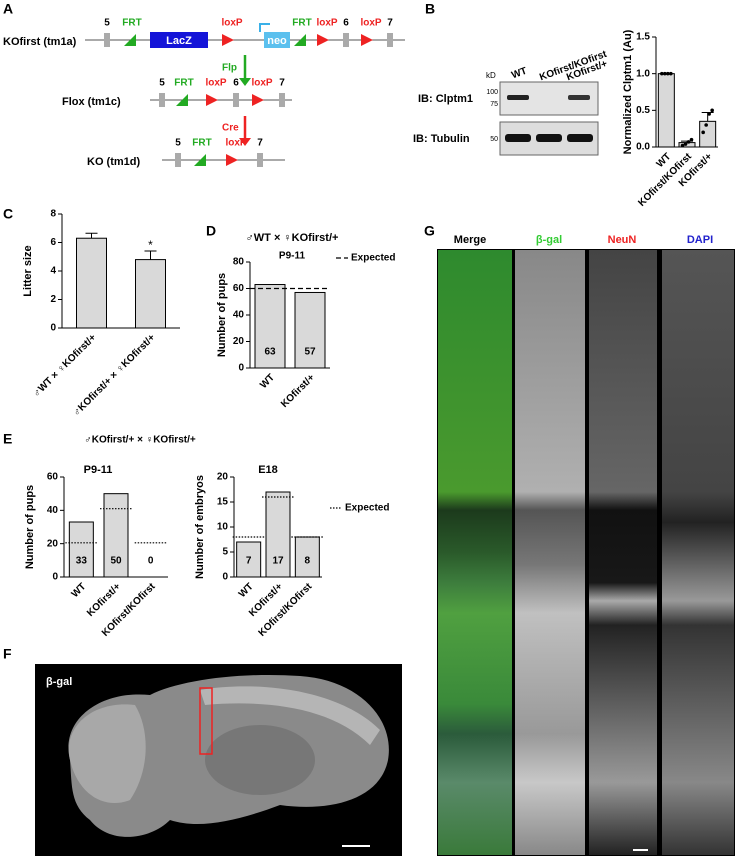  Describe the element at coordinates (8, 9) in the screenshot. I see `panel-label: A` at that location.